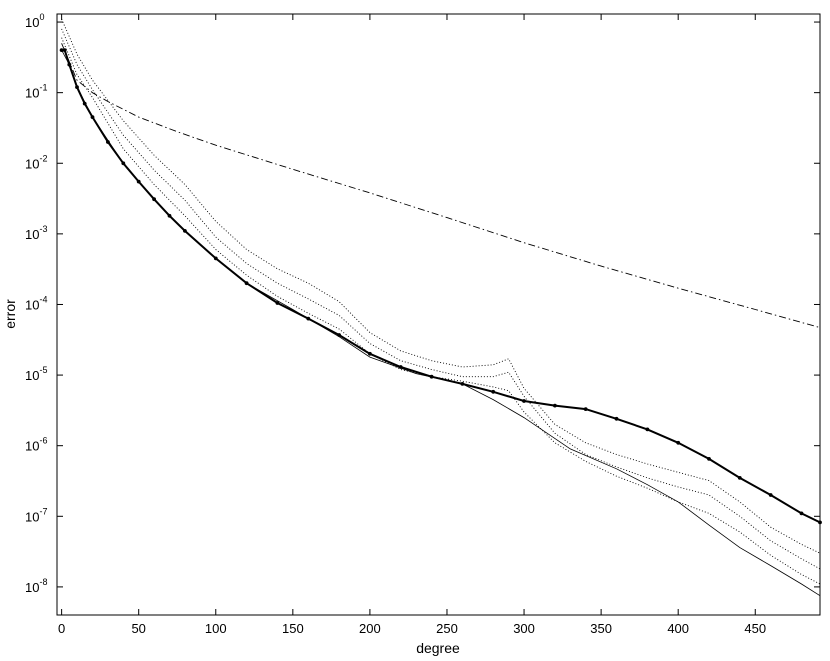  What do you see at coordinates (36, 515) in the screenshot?
I see `y-tick-label-7: 10⁻⁷` at bounding box center [36, 515].